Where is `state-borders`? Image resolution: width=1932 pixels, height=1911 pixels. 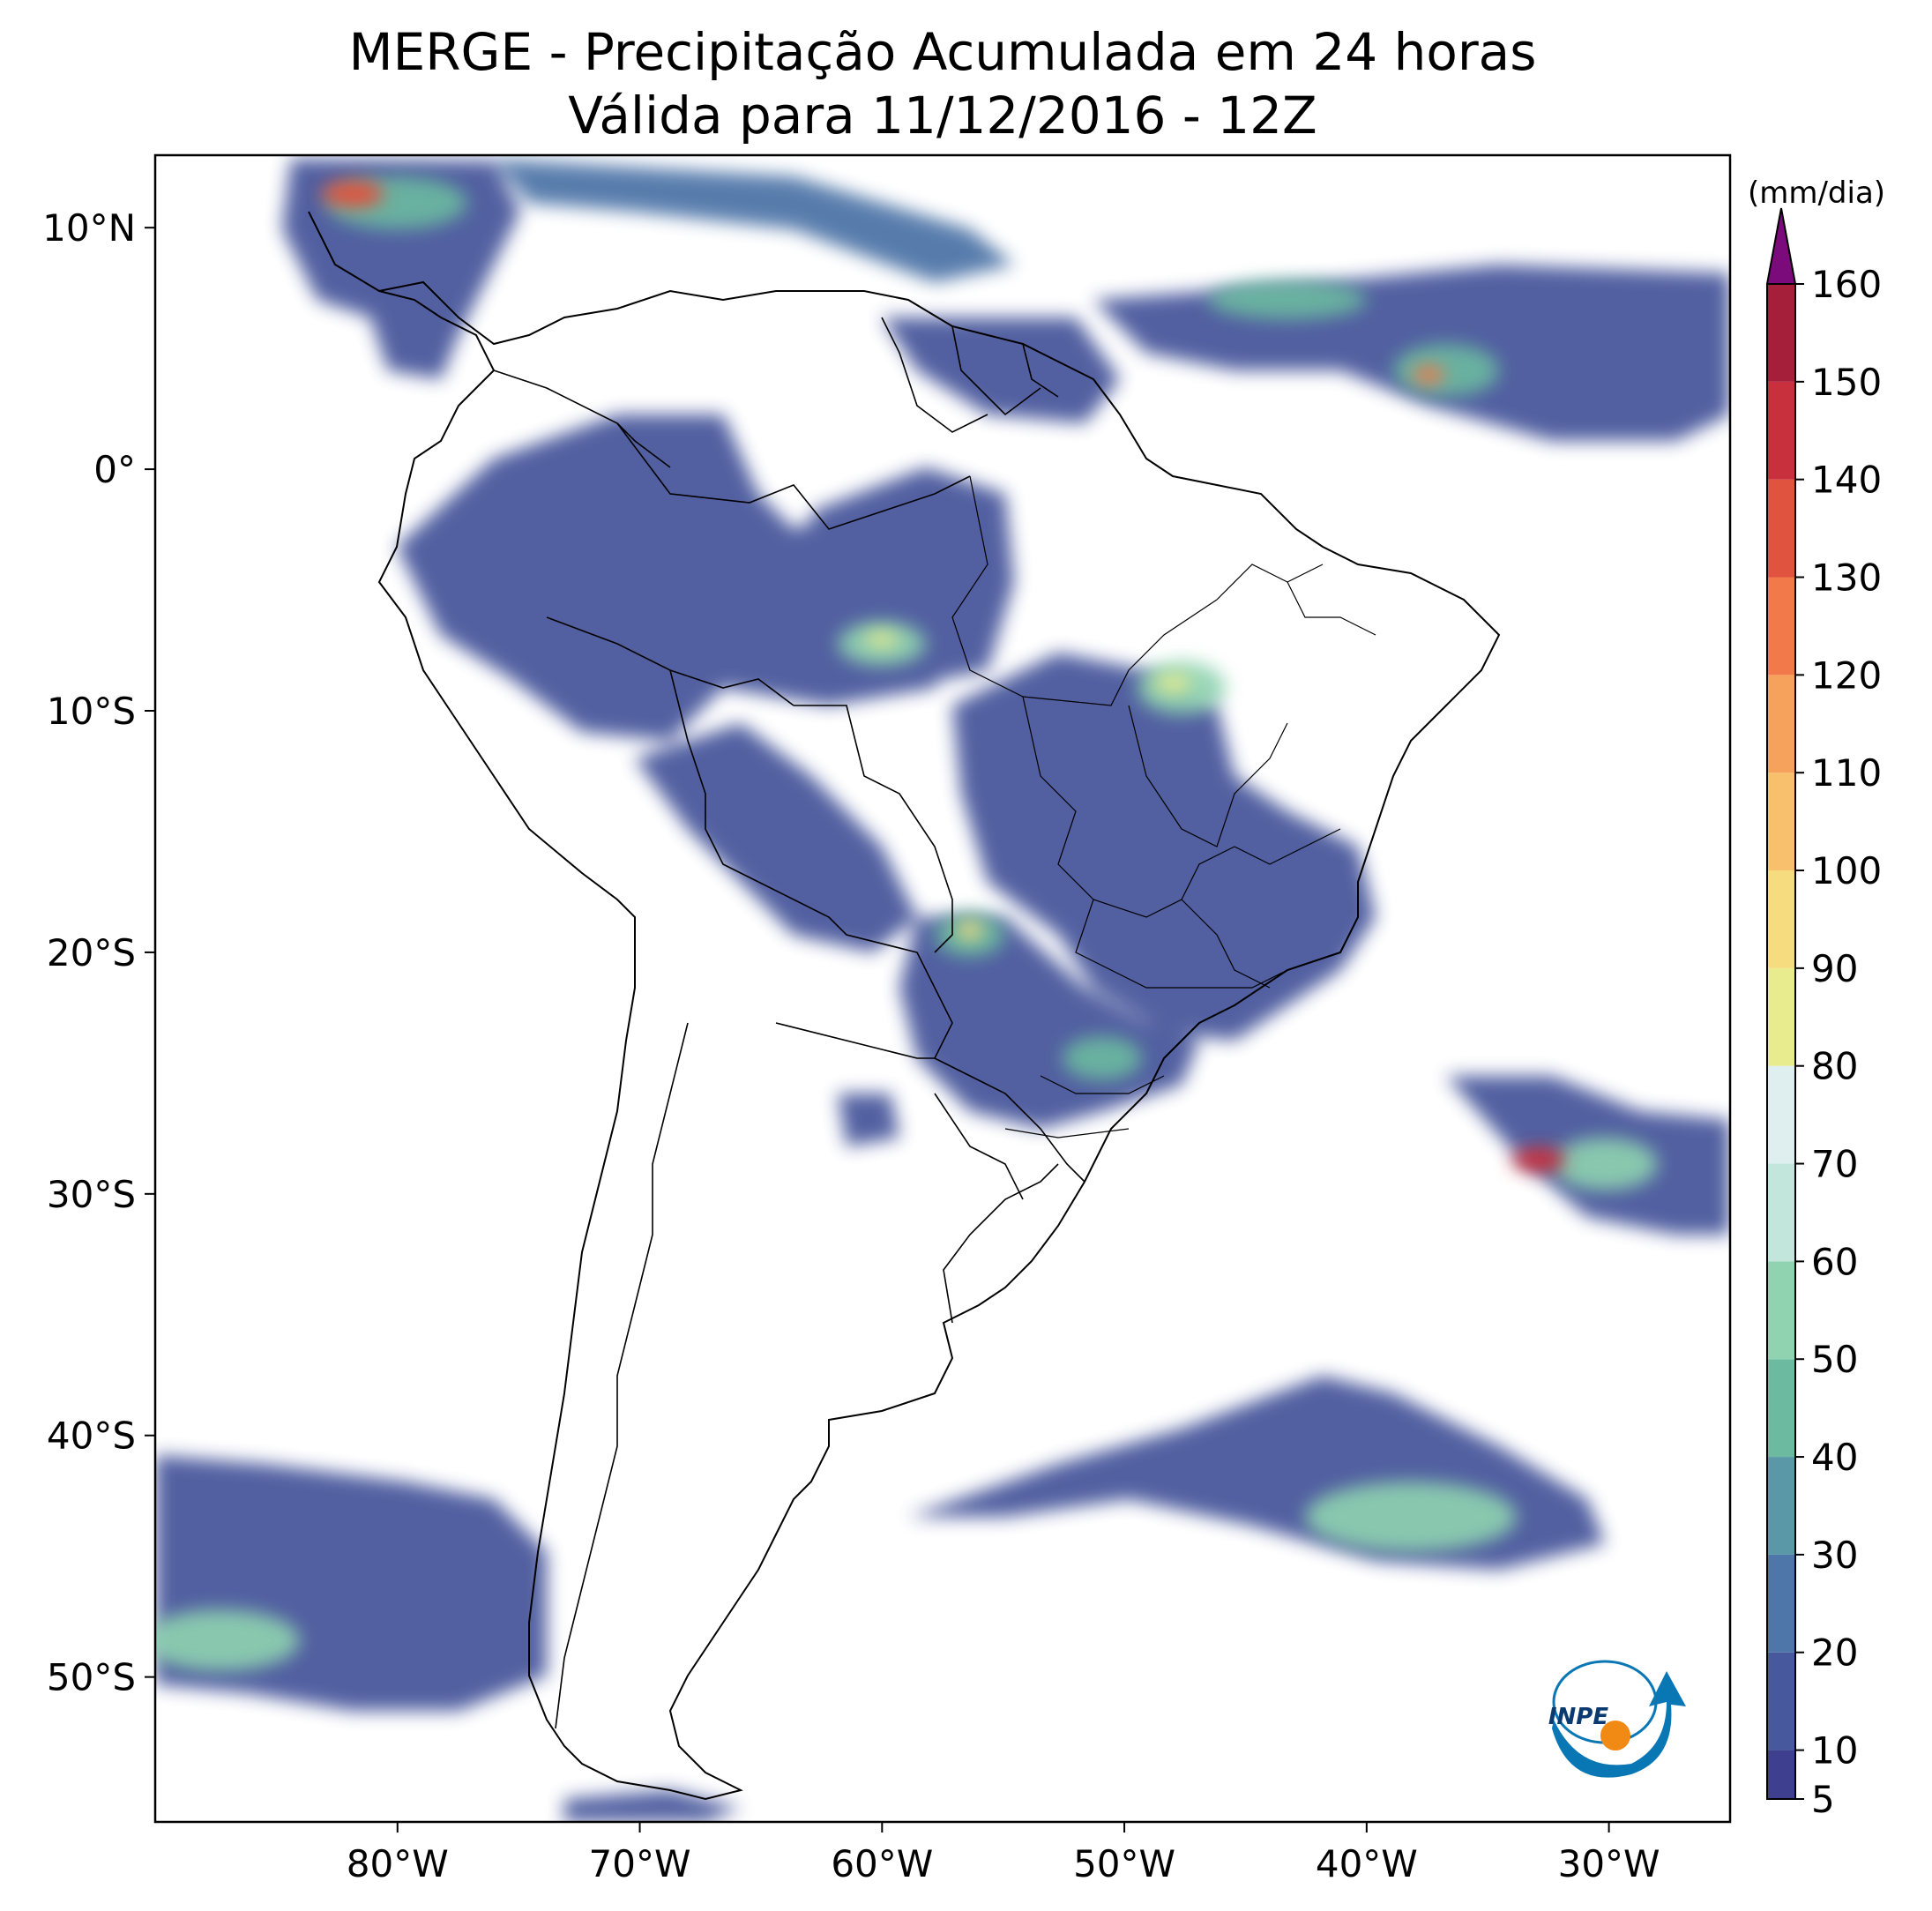
state-borders is located at coordinates (1163, 807).